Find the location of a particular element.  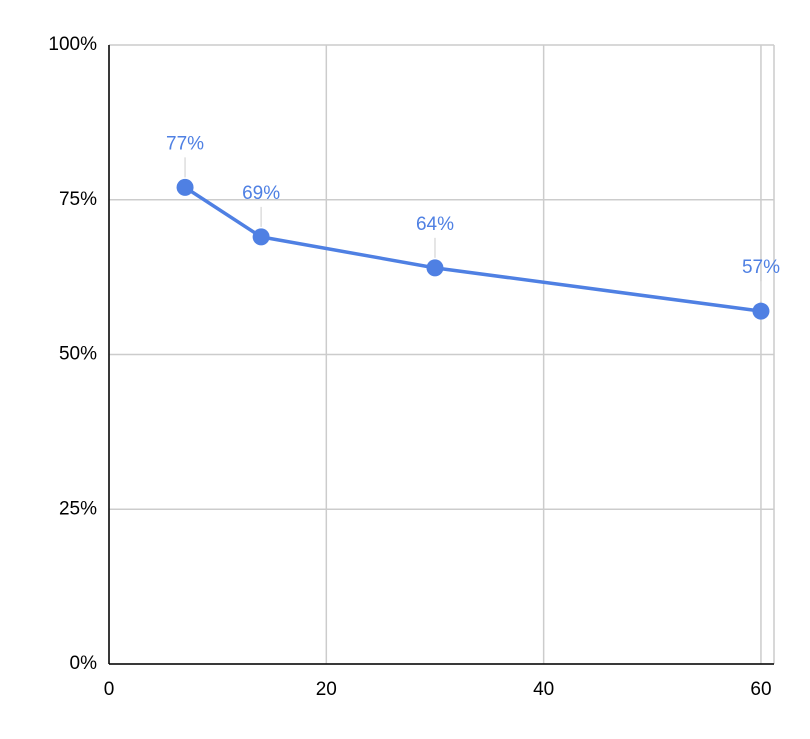

data-label: 64% is located at coordinates (435, 224).